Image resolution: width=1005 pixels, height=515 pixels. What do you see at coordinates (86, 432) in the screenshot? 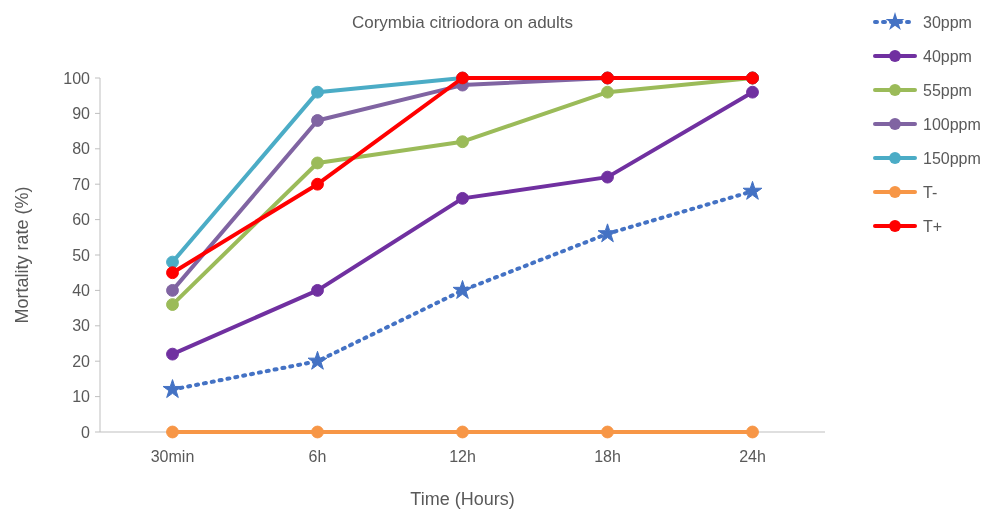
I see `y-tick-label: 0` at bounding box center [86, 432].